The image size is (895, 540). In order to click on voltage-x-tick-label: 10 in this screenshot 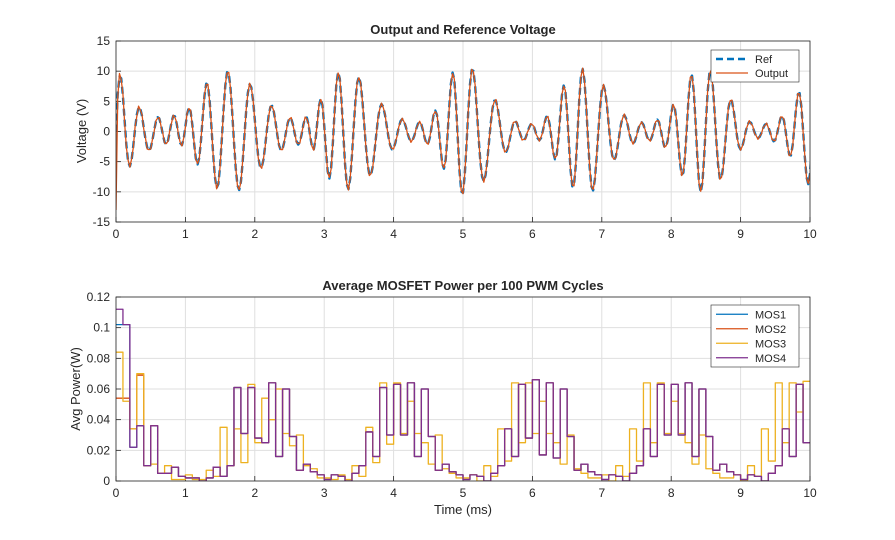, I will do `click(810, 234)`.